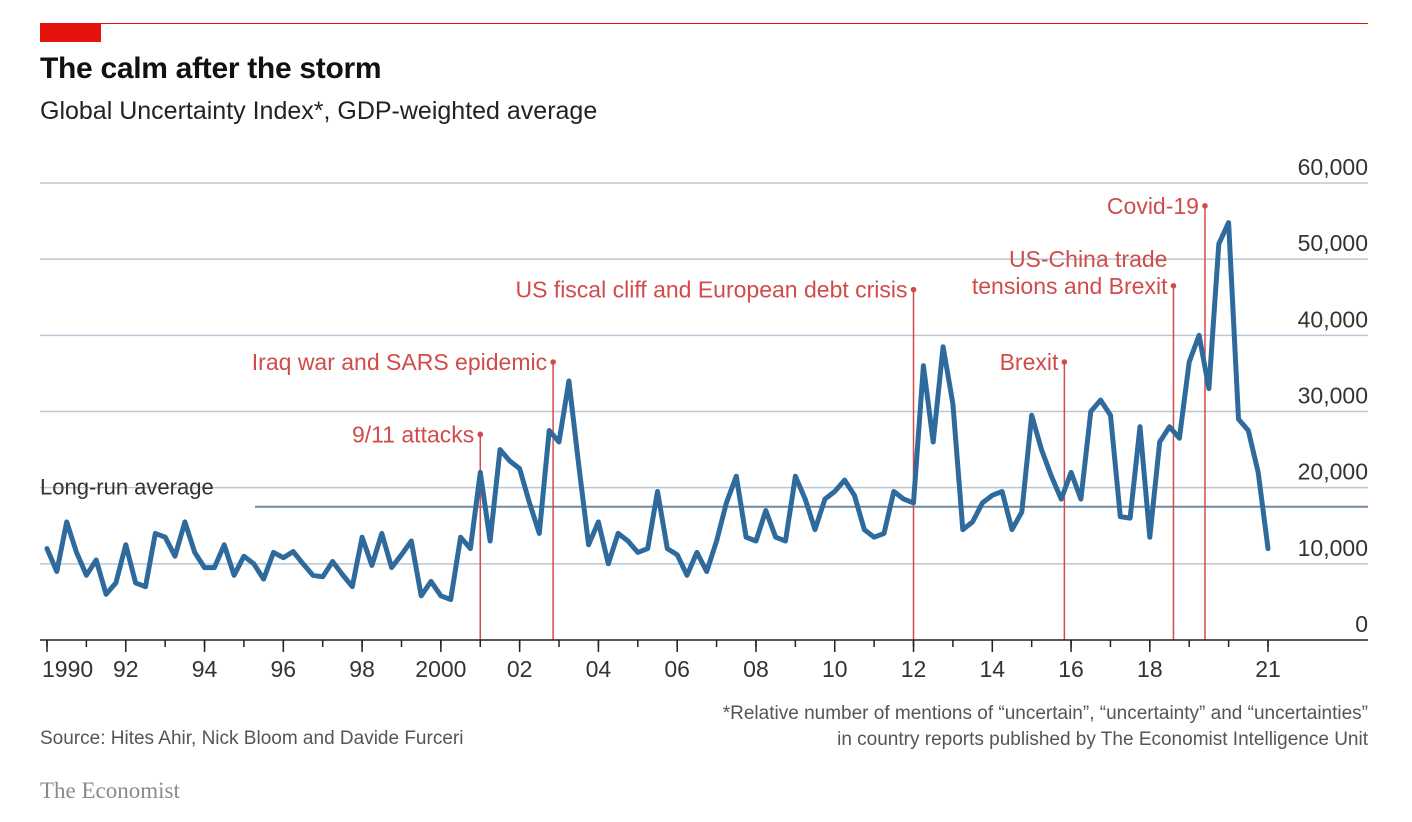 The height and width of the screenshot is (822, 1412). I want to click on x-tick-label: 14, so click(992, 669).